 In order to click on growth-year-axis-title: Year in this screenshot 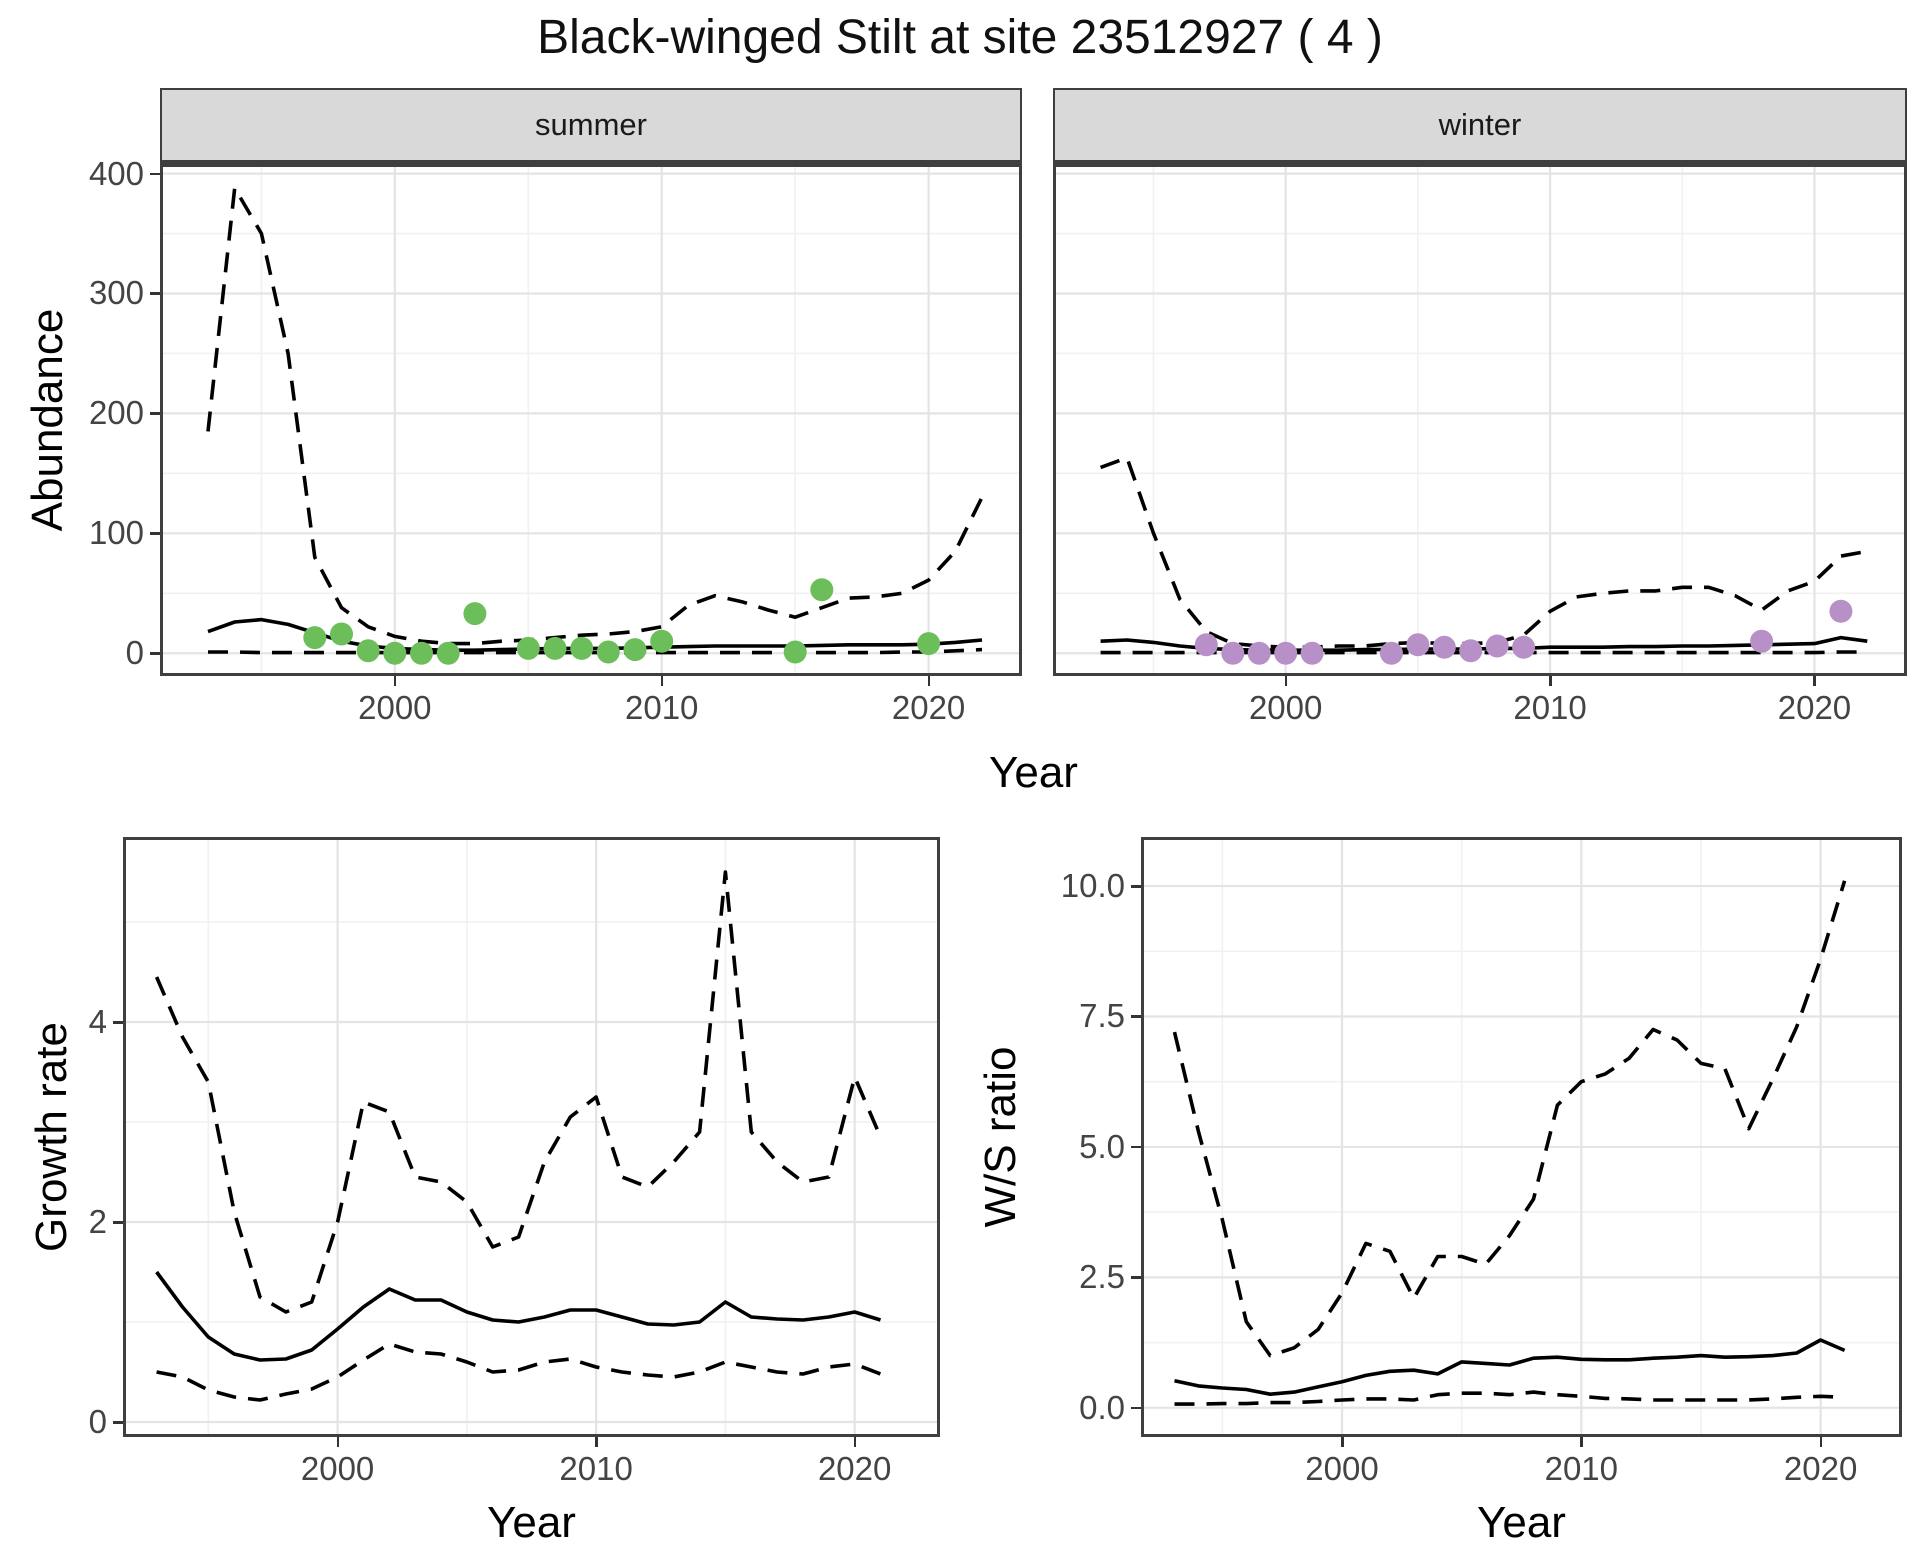, I will do `click(531, 1522)`.